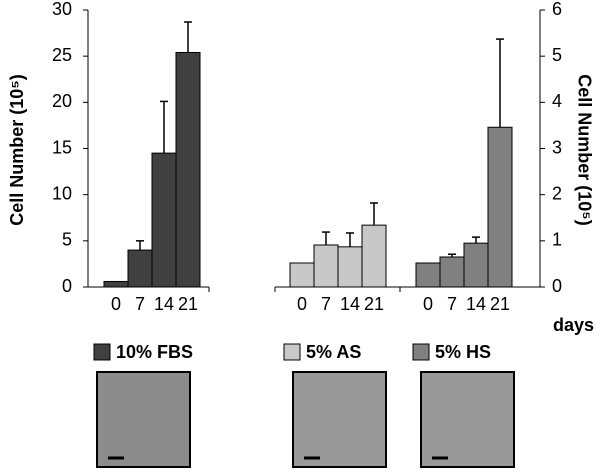 This screenshot has height=472, width=600. What do you see at coordinates (67, 240) in the screenshot?
I see `y-tick-label: 5` at bounding box center [67, 240].